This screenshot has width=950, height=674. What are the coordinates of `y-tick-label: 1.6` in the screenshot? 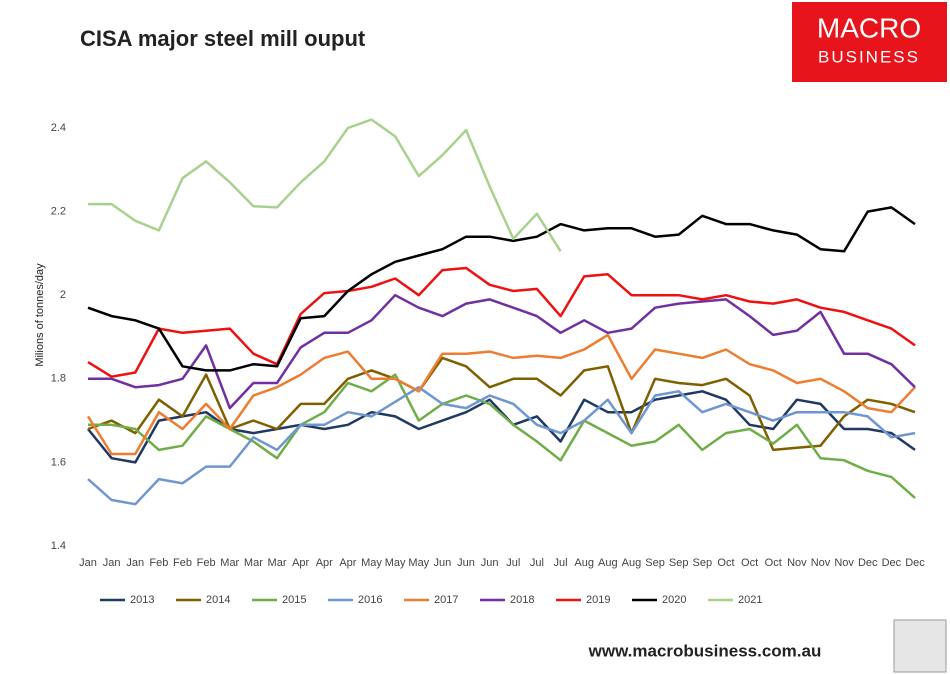 It's located at (58, 462).